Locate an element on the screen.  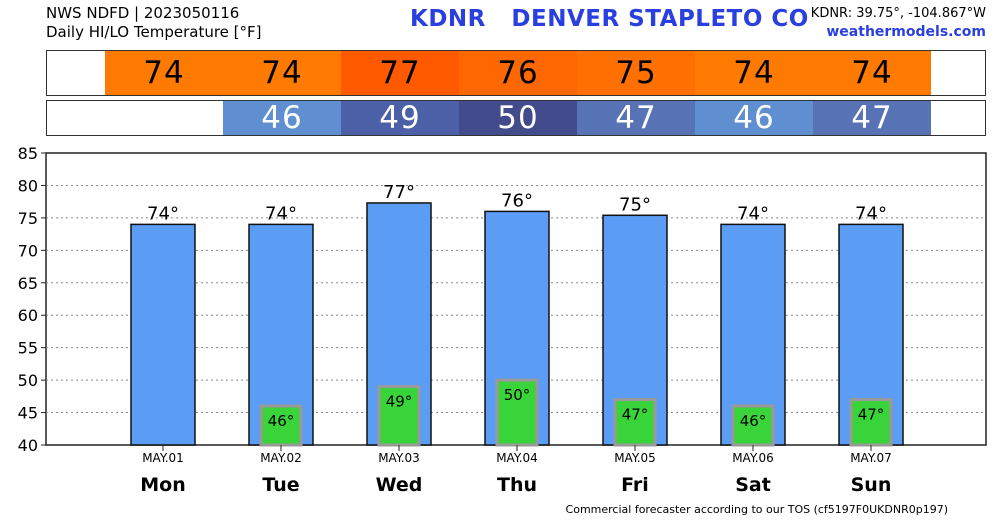
y-tick-label: 85 is located at coordinates (28, 153).